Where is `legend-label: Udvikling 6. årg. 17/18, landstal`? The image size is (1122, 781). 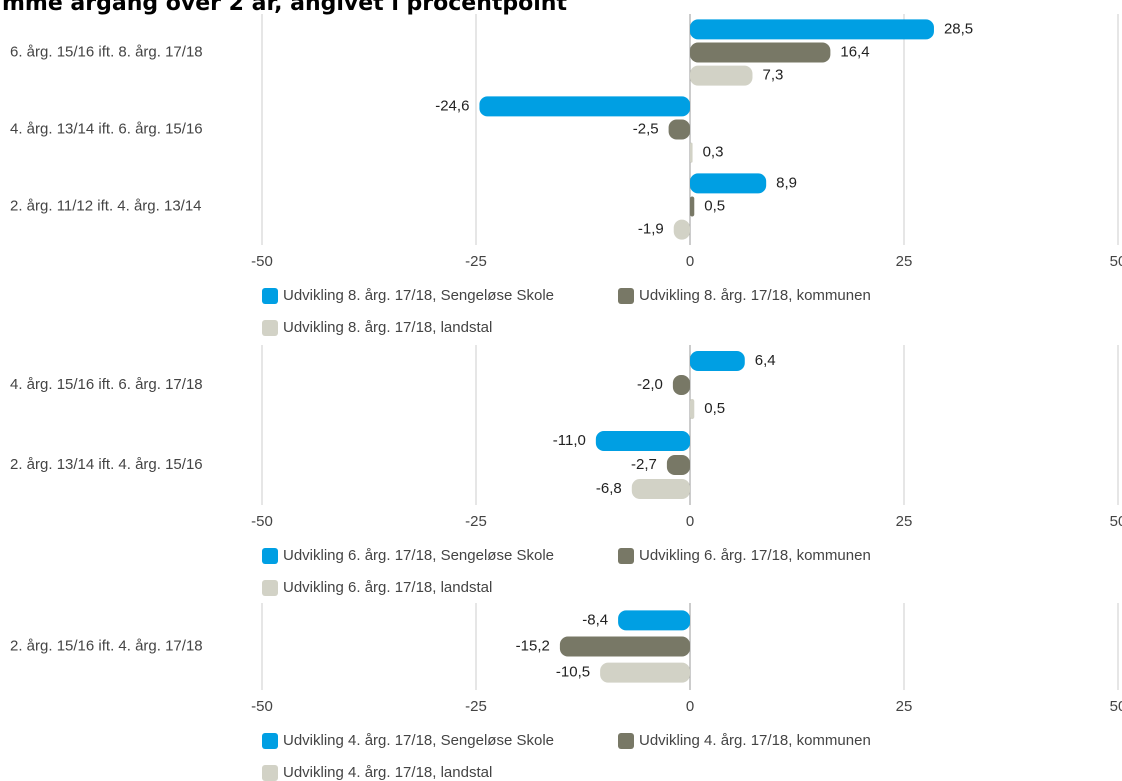 legend-label: Udvikling 6. årg. 17/18, landstal is located at coordinates (387, 587).